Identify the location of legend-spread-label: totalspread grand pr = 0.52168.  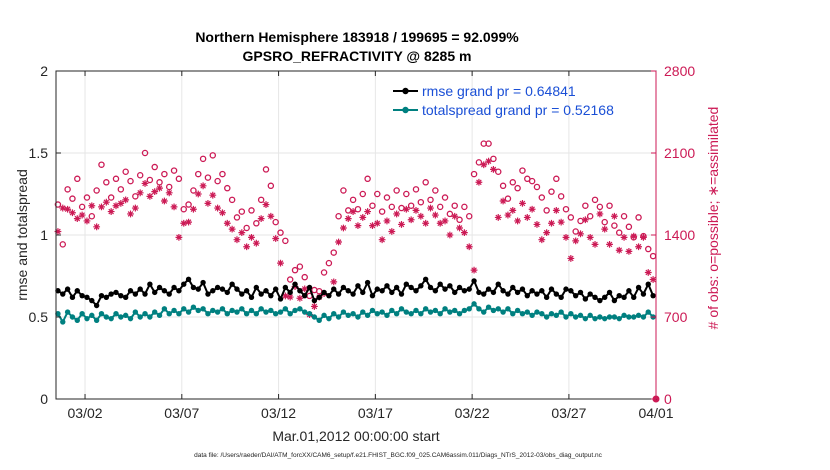
(518, 110).